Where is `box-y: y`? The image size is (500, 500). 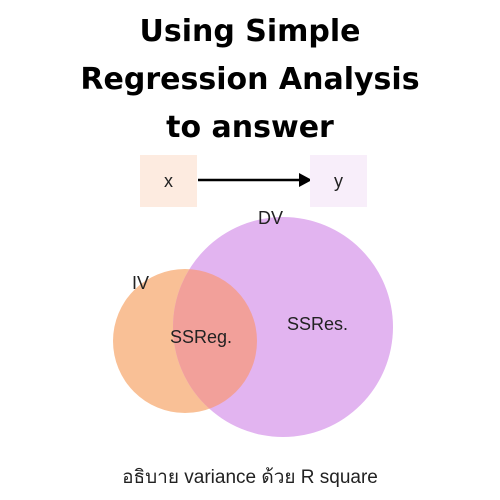
box-y: y is located at coordinates (338, 181).